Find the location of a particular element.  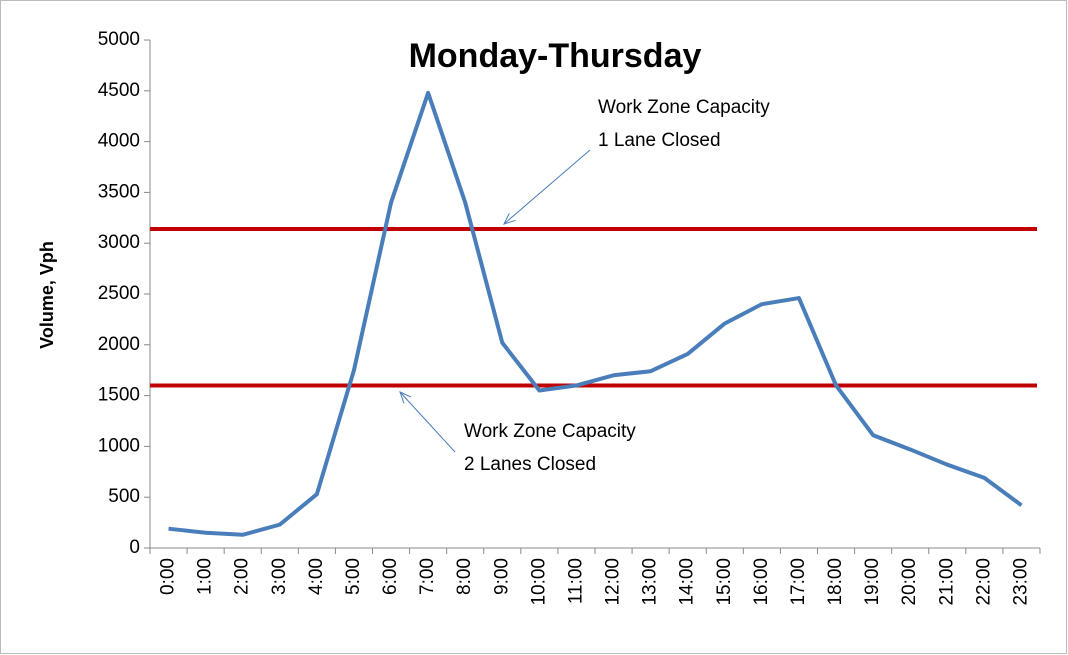

x-tick-label: 13:00 is located at coordinates (650, 582).